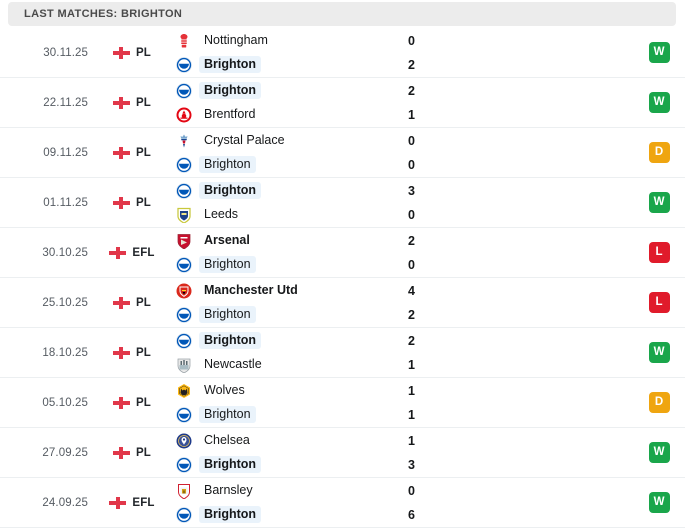  I want to click on table-row: 30.11.25 PL Nottingham Brighton 0 2 W, so click(342, 53).